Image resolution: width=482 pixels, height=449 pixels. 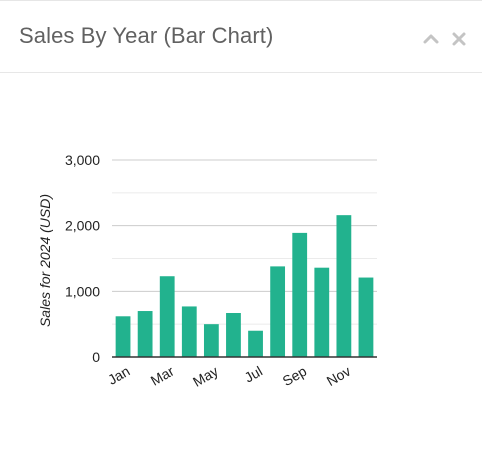 I want to click on bar-aug, so click(x=278, y=311).